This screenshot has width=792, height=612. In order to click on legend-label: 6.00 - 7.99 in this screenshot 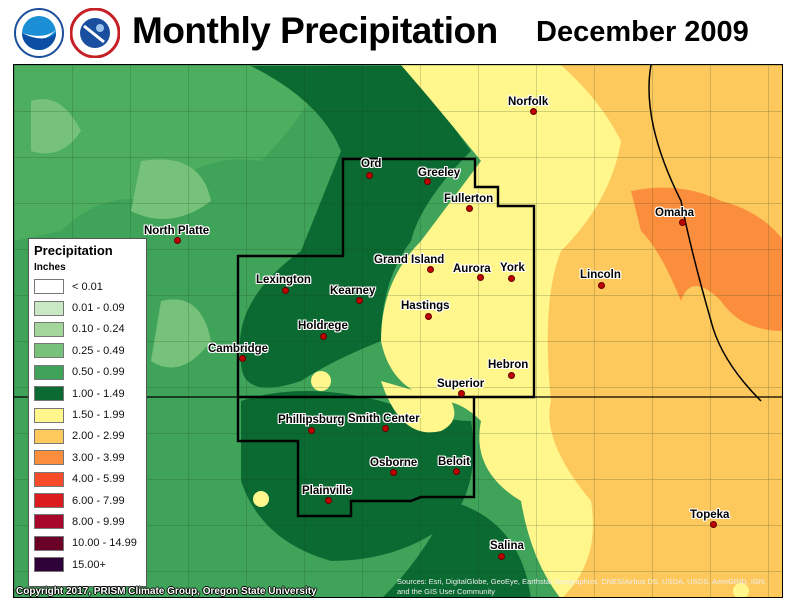, I will do `click(98, 500)`.